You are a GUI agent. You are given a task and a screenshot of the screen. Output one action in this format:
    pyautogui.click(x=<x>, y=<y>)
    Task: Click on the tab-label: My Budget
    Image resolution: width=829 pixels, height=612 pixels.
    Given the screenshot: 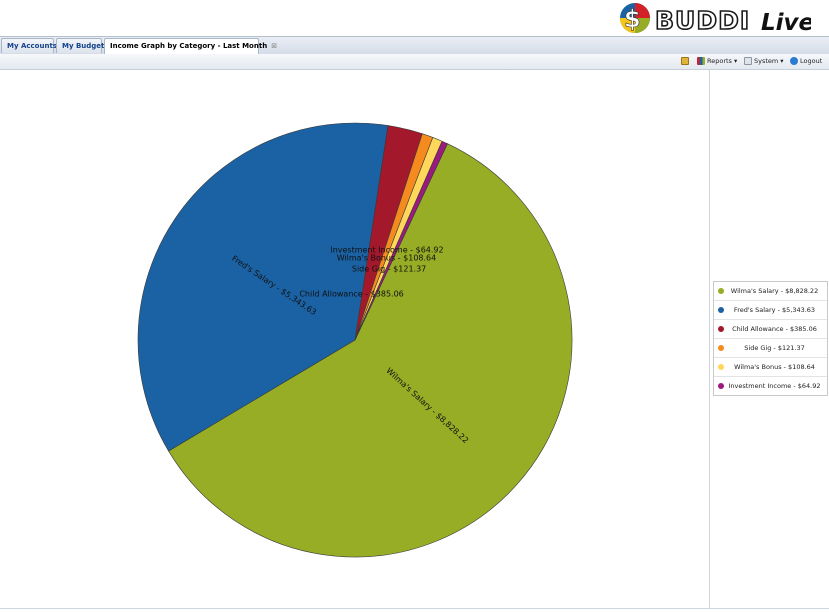 What is the action you would take?
    pyautogui.click(x=83, y=46)
    